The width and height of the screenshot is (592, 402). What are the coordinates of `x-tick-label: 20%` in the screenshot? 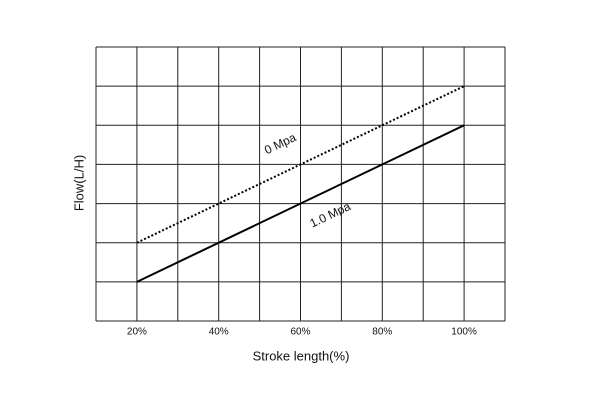 It's located at (137, 332).